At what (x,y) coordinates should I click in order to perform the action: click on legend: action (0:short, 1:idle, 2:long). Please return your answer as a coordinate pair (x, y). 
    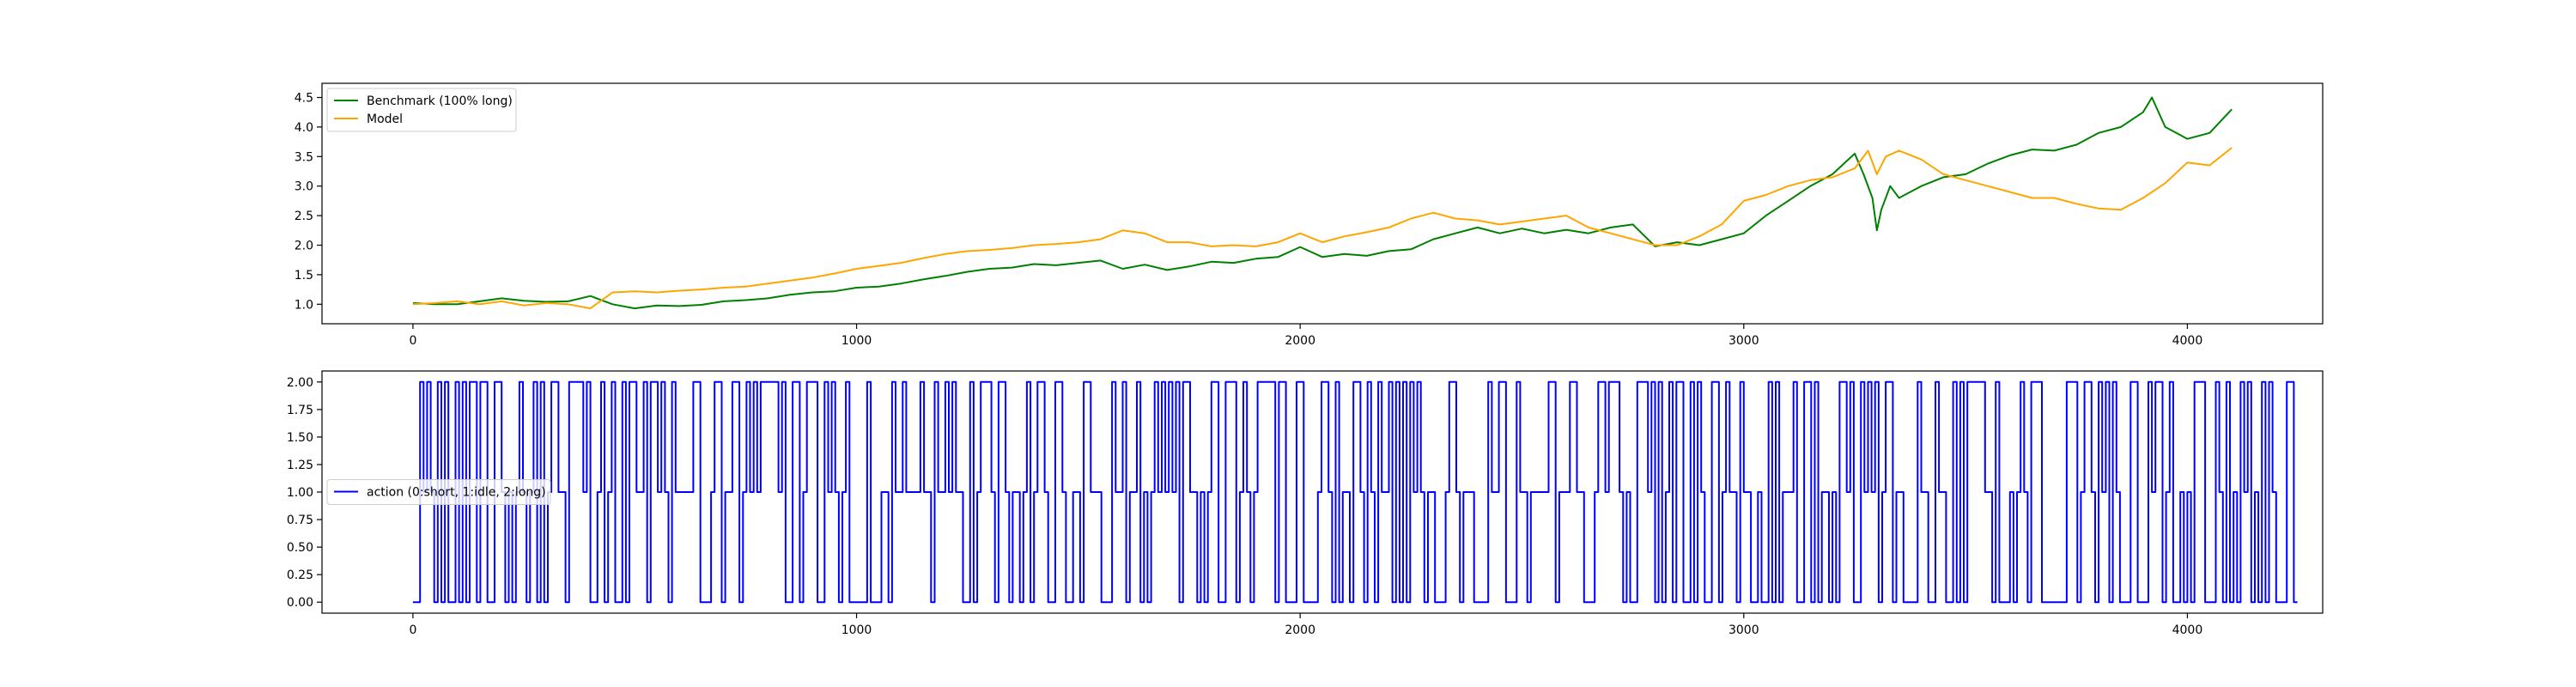
    Looking at the image, I should click on (439, 492).